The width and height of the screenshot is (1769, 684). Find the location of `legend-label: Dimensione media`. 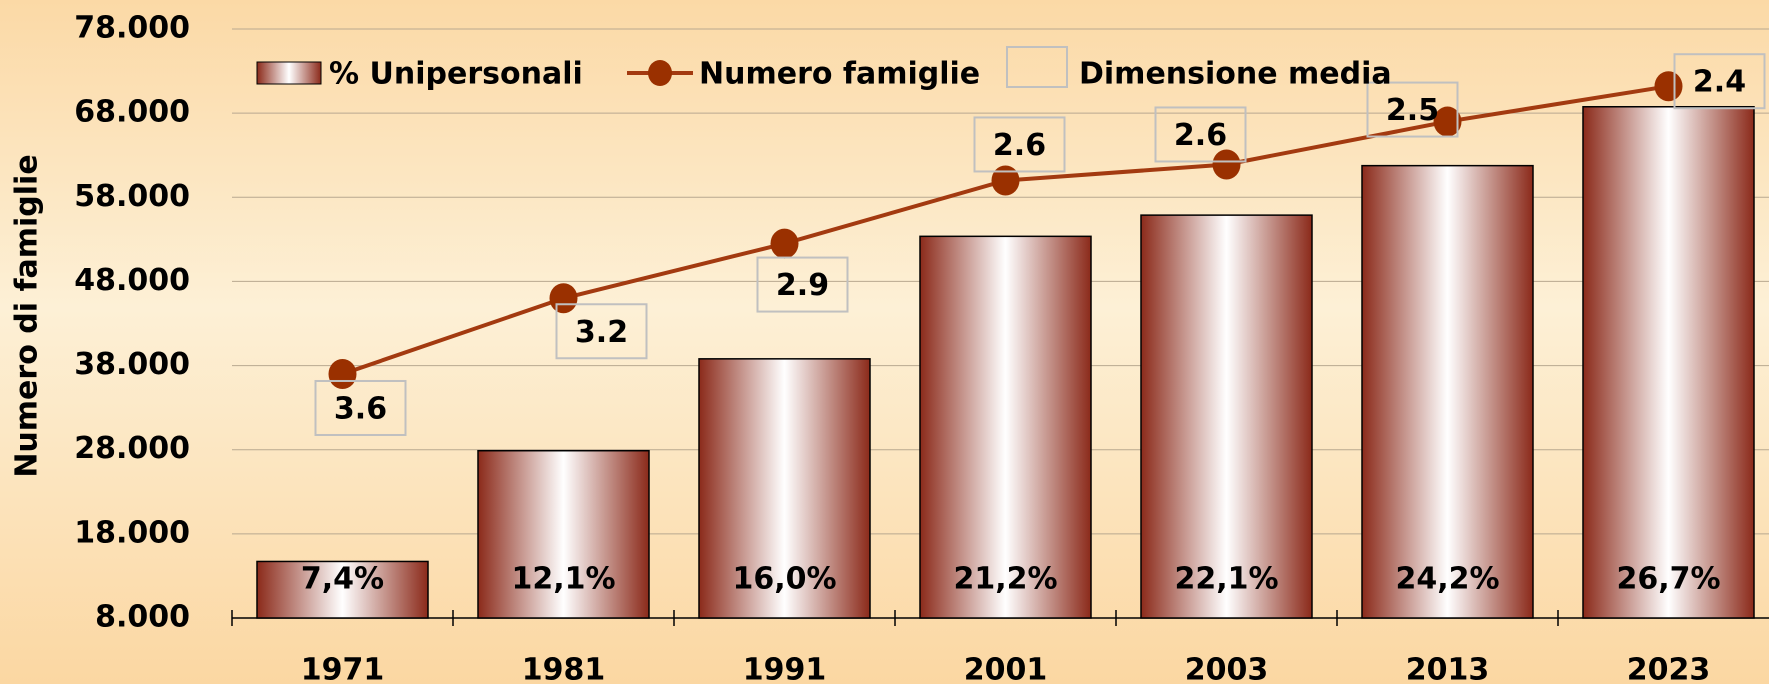

legend-label: Dimensione media is located at coordinates (1235, 74).